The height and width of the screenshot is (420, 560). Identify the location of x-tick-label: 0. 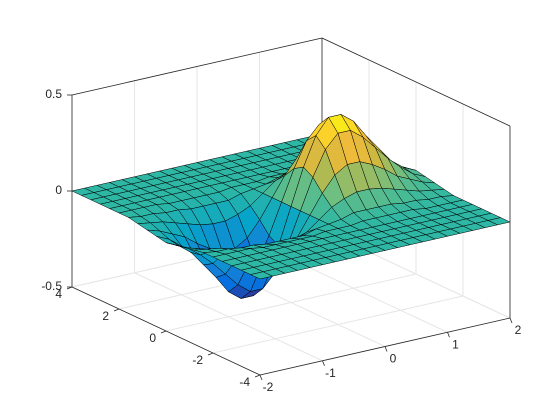
(393, 359).